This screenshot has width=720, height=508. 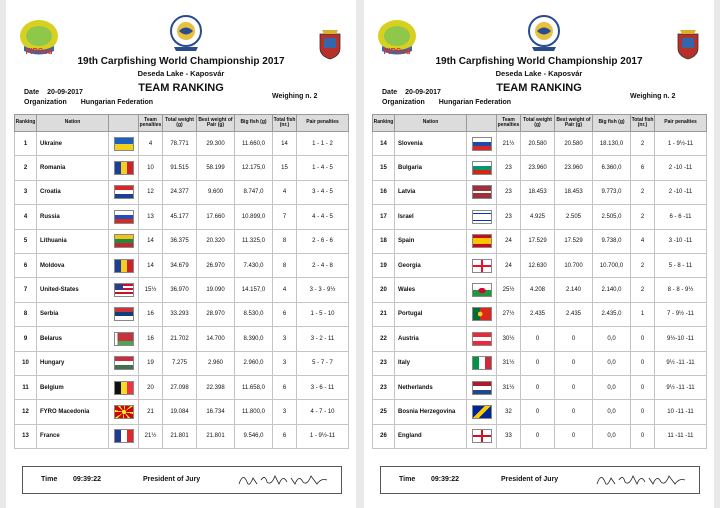 What do you see at coordinates (430, 143) in the screenshot?
I see `nation-cell: Slovenia` at bounding box center [430, 143].